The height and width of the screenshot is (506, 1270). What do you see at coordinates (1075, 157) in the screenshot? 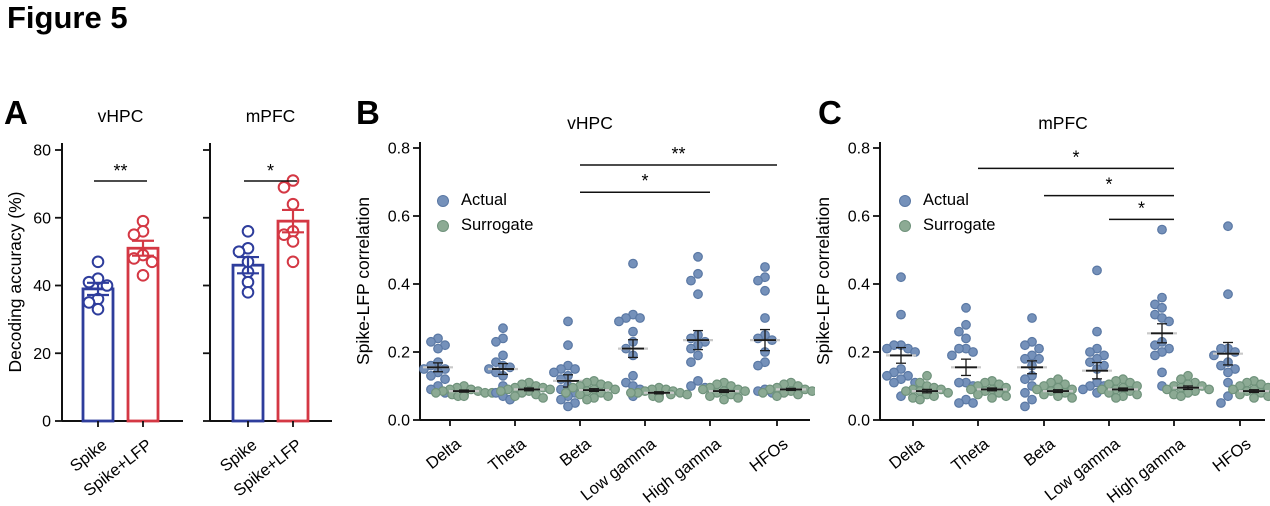
I see `sig-label: *` at bounding box center [1075, 157].